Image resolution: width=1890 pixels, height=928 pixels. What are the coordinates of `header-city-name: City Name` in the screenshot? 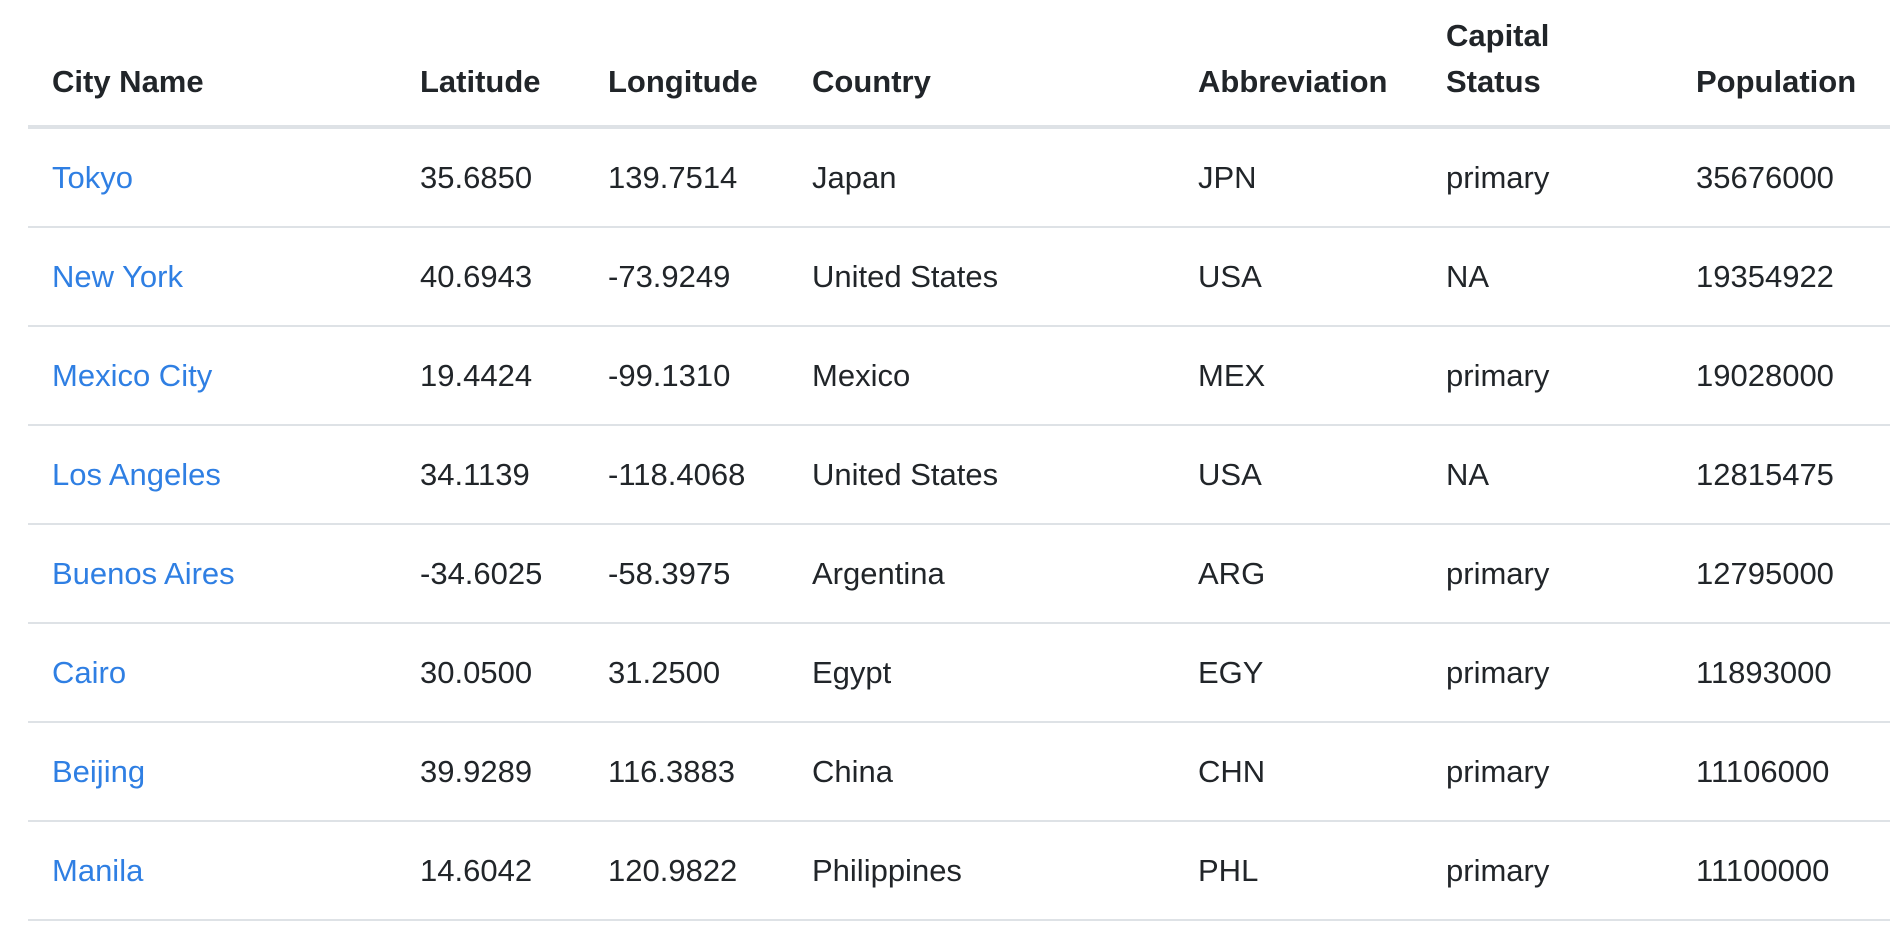 It's located at (212, 64).